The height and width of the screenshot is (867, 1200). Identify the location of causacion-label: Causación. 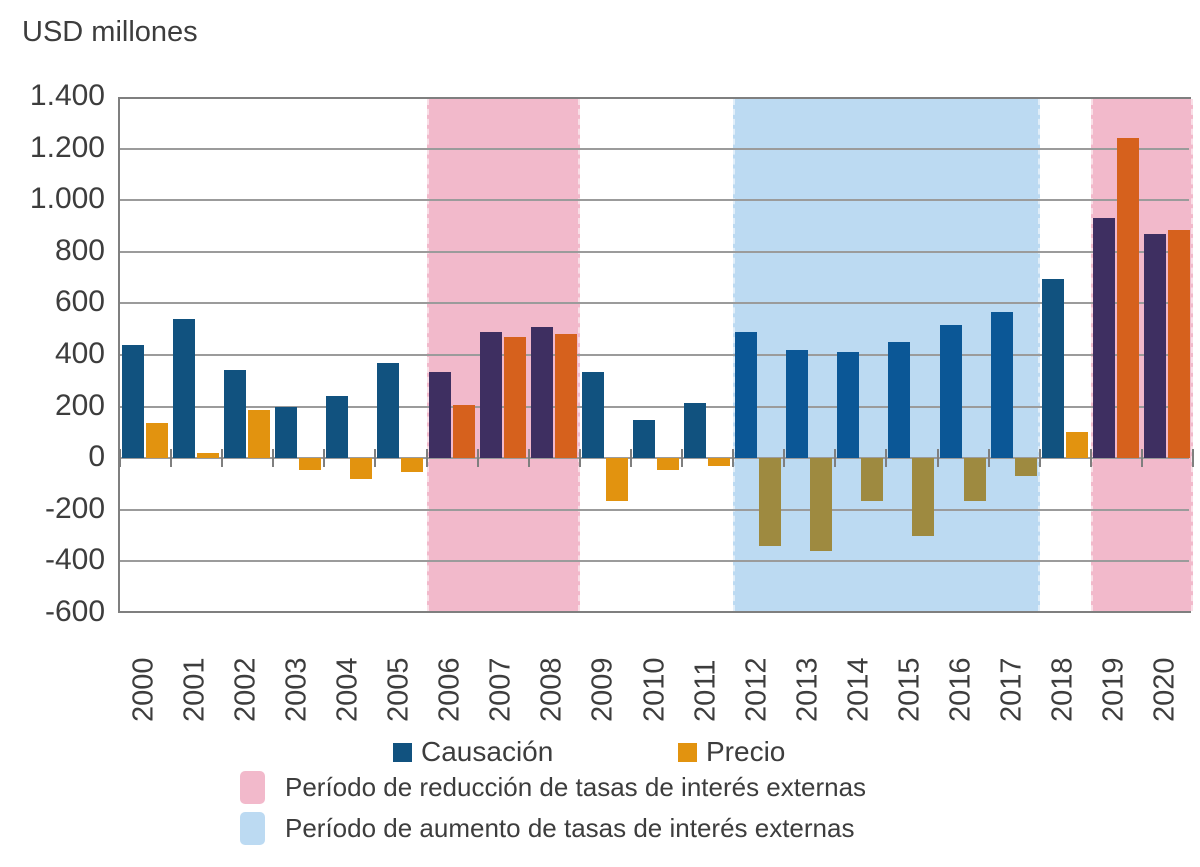
(487, 751).